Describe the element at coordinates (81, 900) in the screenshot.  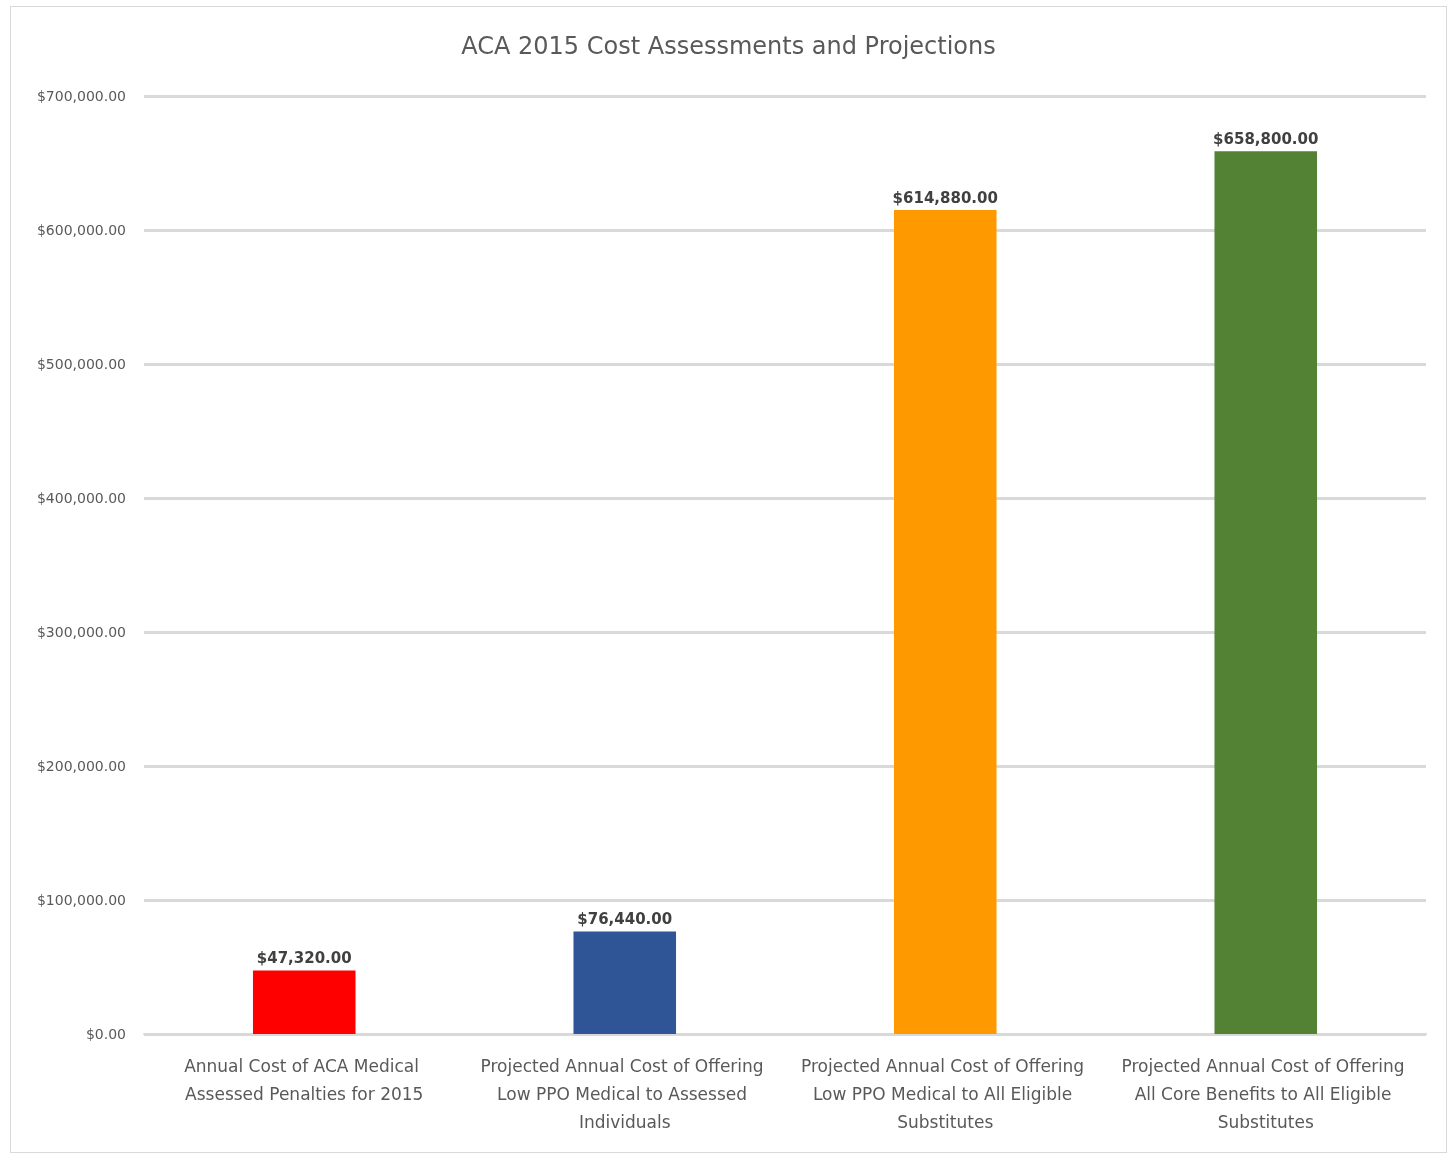
I see `y-tick-label: $100,000.00` at that location.